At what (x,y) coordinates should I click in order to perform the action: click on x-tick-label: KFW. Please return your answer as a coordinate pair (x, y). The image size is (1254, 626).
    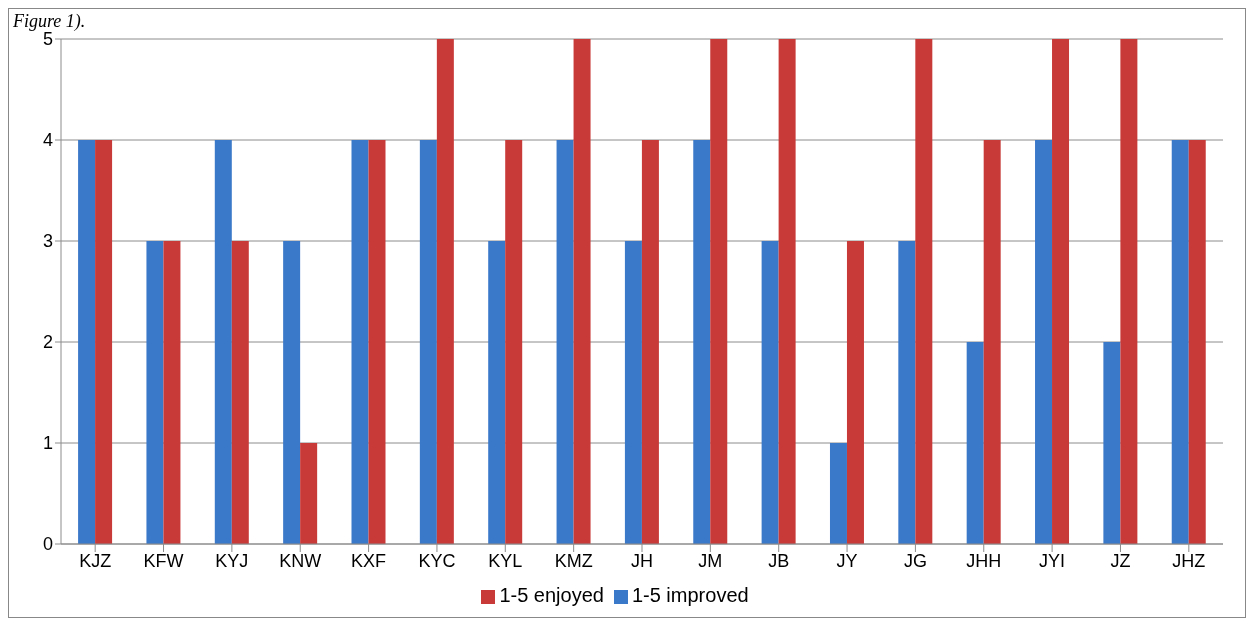
    Looking at the image, I should click on (163, 560).